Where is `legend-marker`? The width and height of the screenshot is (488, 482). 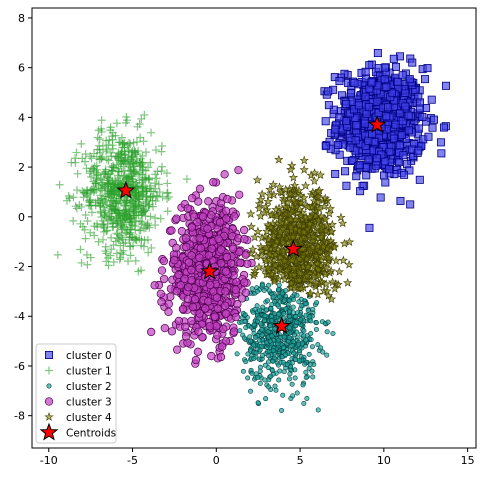 legend-marker is located at coordinates (49, 354).